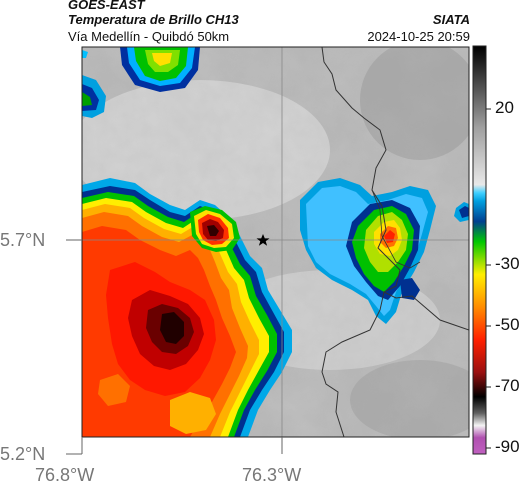  Describe the element at coordinates (507, 263) in the screenshot. I see `colorbar-tick-minus30: -30` at that location.